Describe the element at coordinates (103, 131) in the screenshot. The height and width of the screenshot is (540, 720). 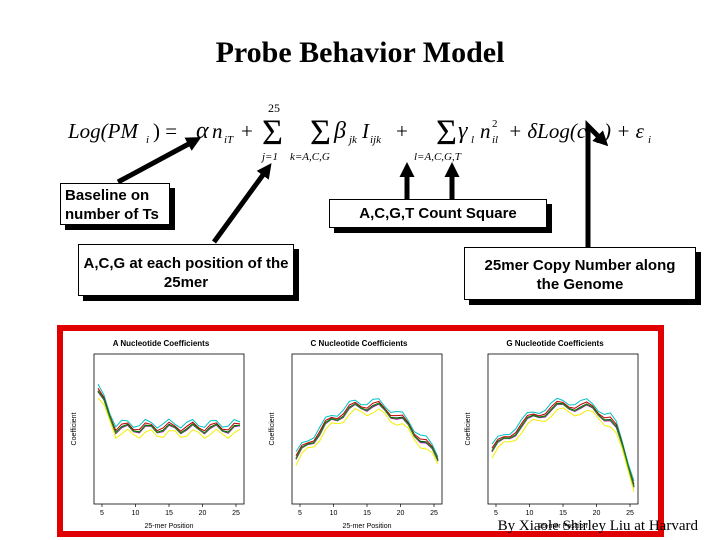
I see `eq-lhs: Log(PM` at that location.